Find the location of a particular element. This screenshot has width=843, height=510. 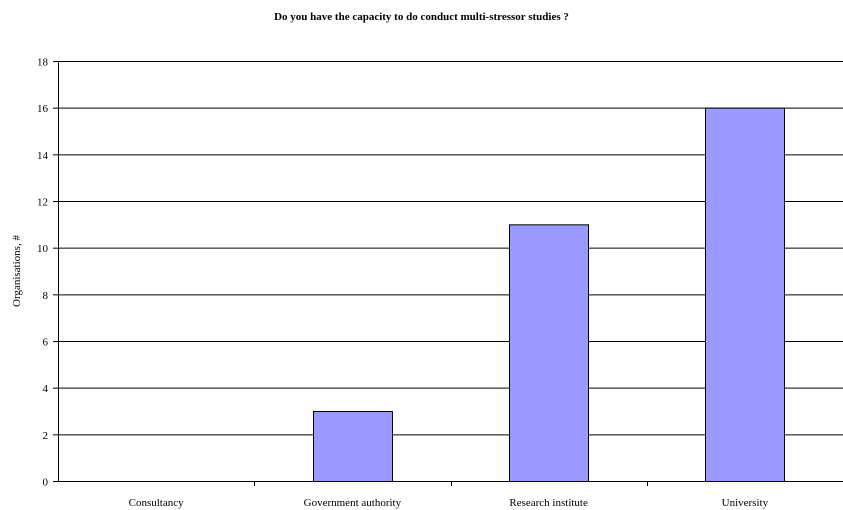

y-tick-label: 16 is located at coordinates (43, 109).